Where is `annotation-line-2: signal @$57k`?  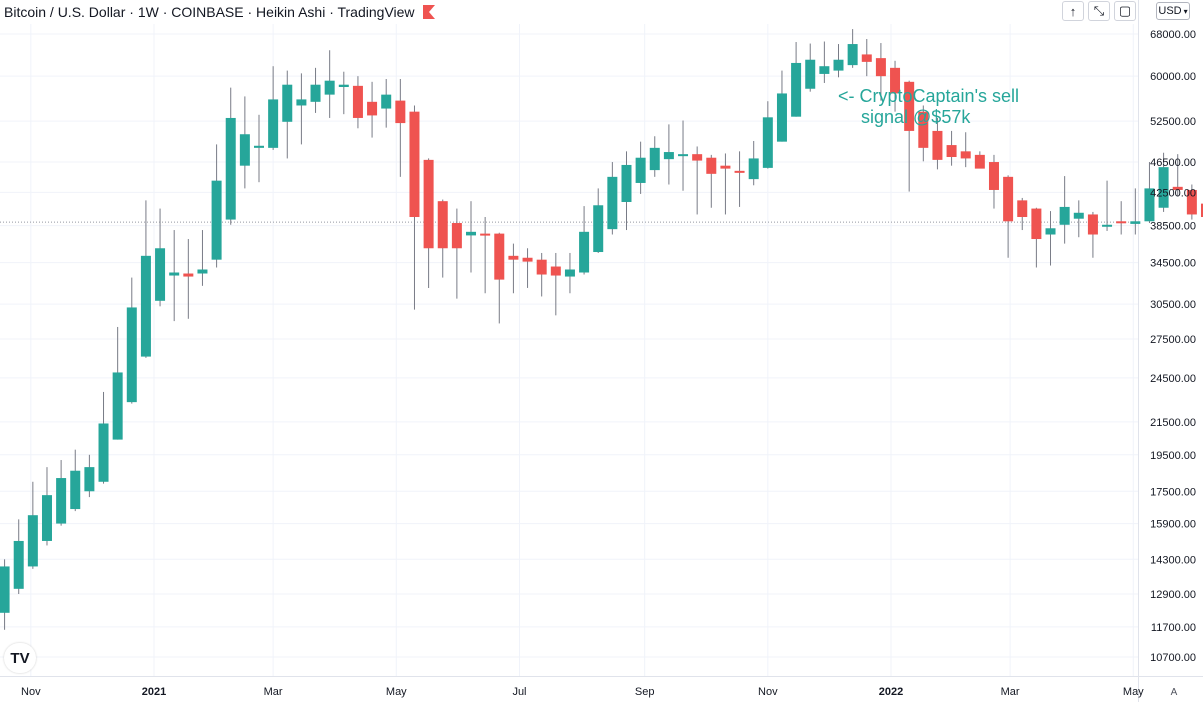
annotation-line-2: signal @$57k is located at coordinates (916, 117).